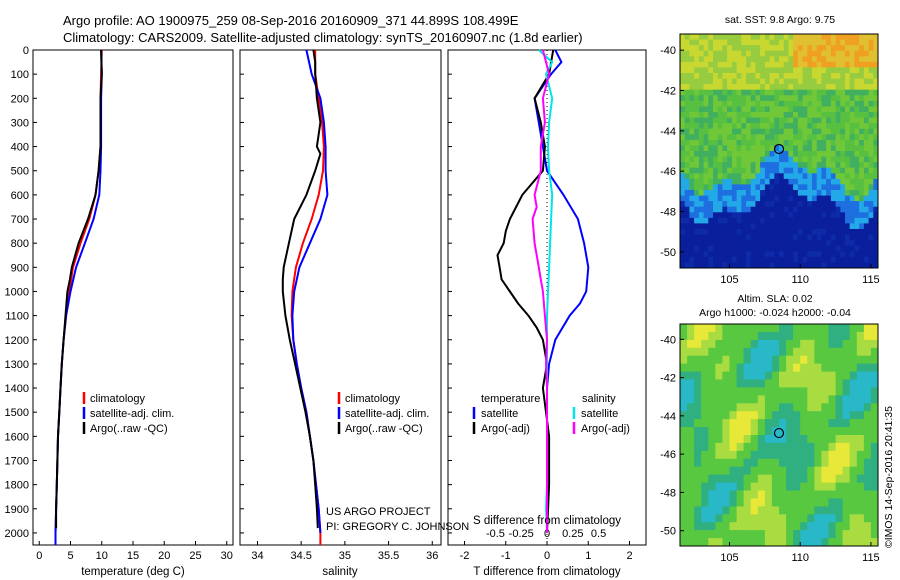 The width and height of the screenshot is (900, 580). I want to click on sla-map-title-1: Altim. SLA: 0.02, so click(774, 299).